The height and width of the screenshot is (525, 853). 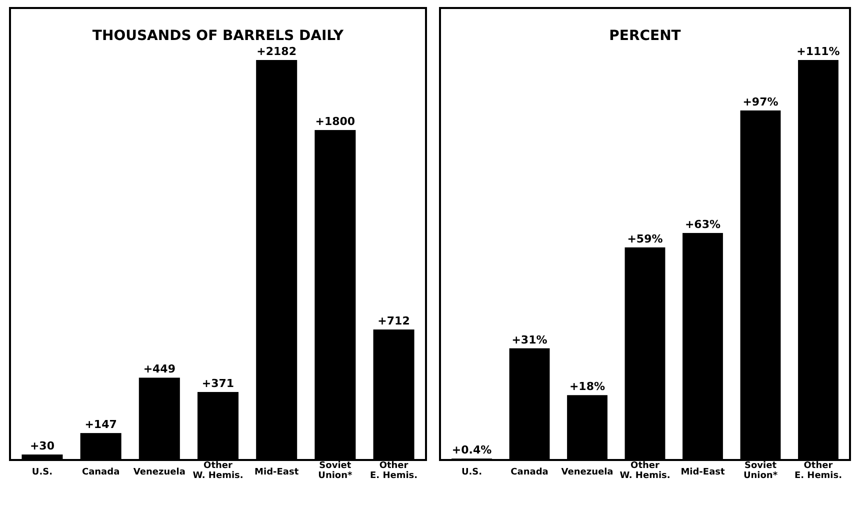 I want to click on data-label: +712, so click(x=394, y=321).